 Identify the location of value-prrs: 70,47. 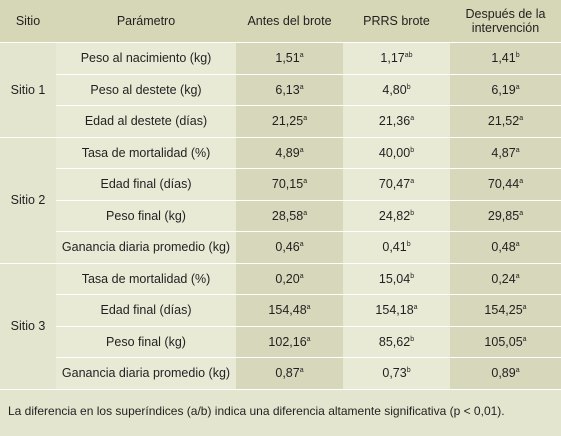
(394, 184).